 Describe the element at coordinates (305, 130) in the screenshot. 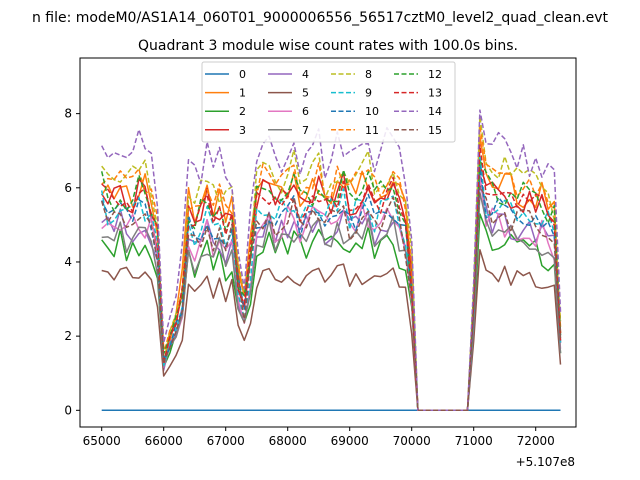

I see `legend-label-7: 7` at that location.